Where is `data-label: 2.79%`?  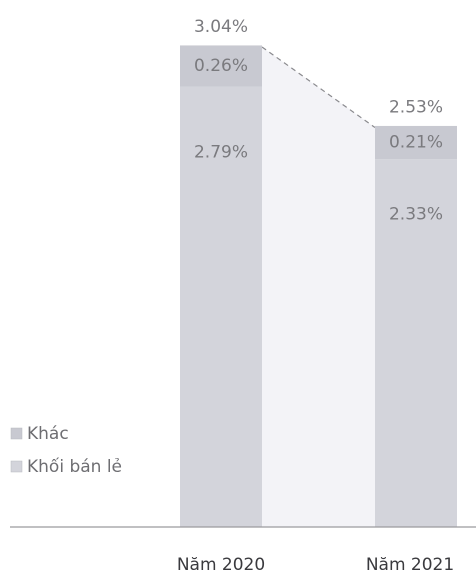 data-label: 2.79% is located at coordinates (221, 153).